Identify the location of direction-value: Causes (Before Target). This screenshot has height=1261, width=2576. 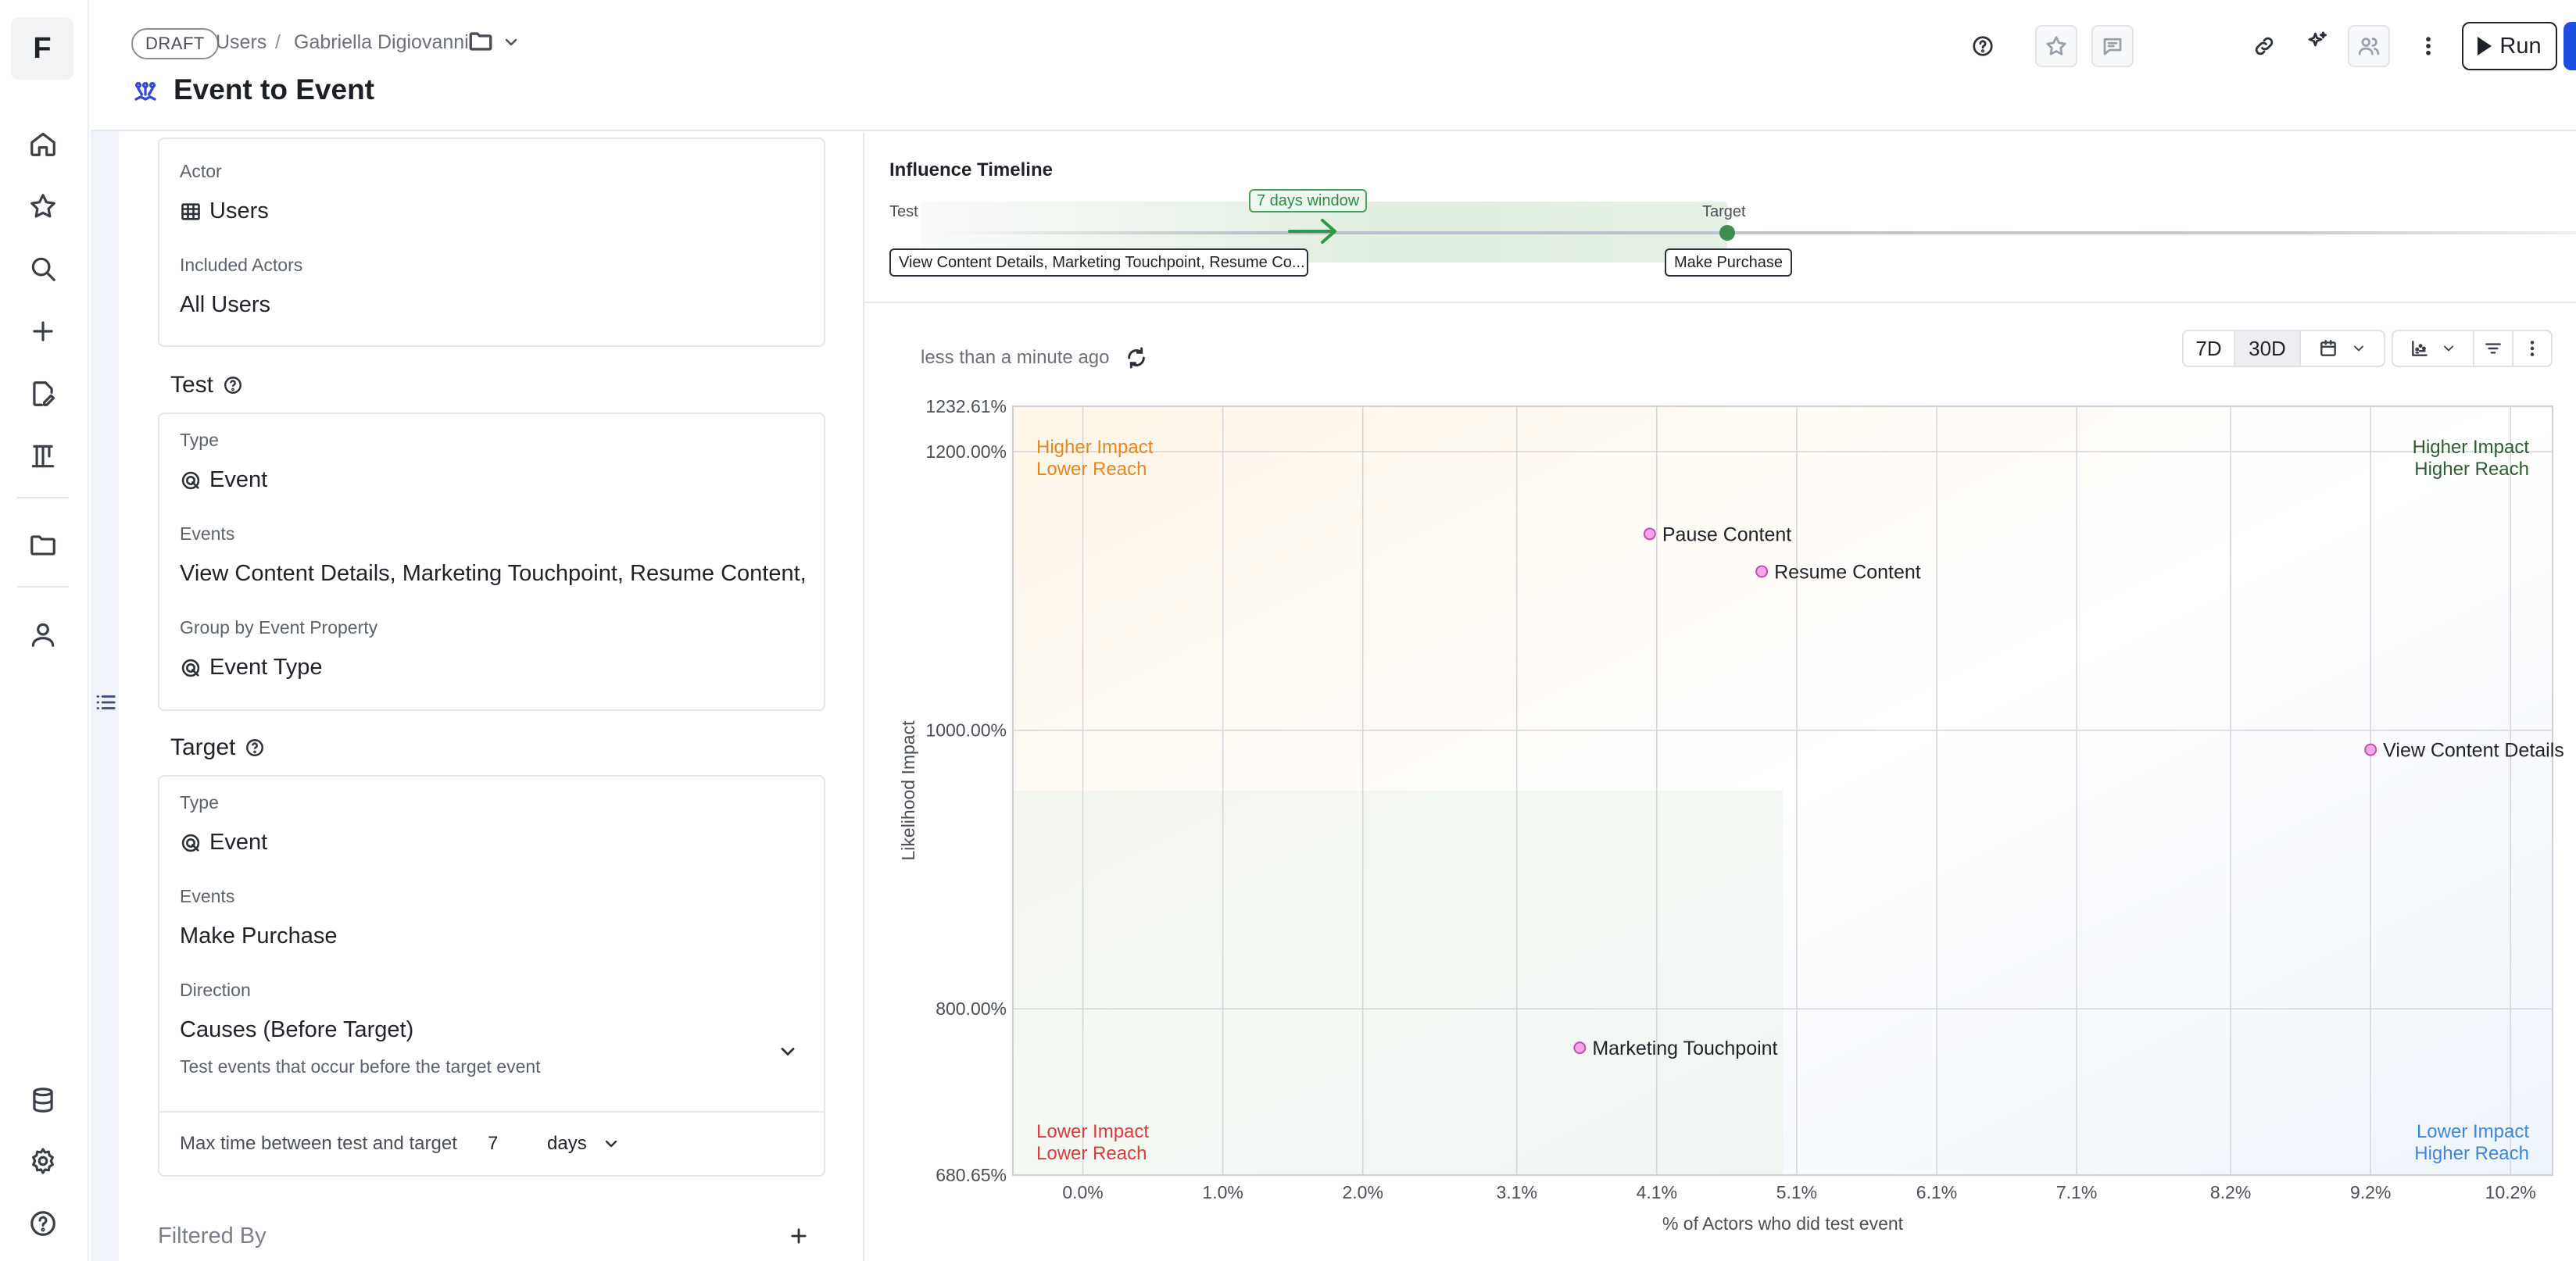
(297, 1029).